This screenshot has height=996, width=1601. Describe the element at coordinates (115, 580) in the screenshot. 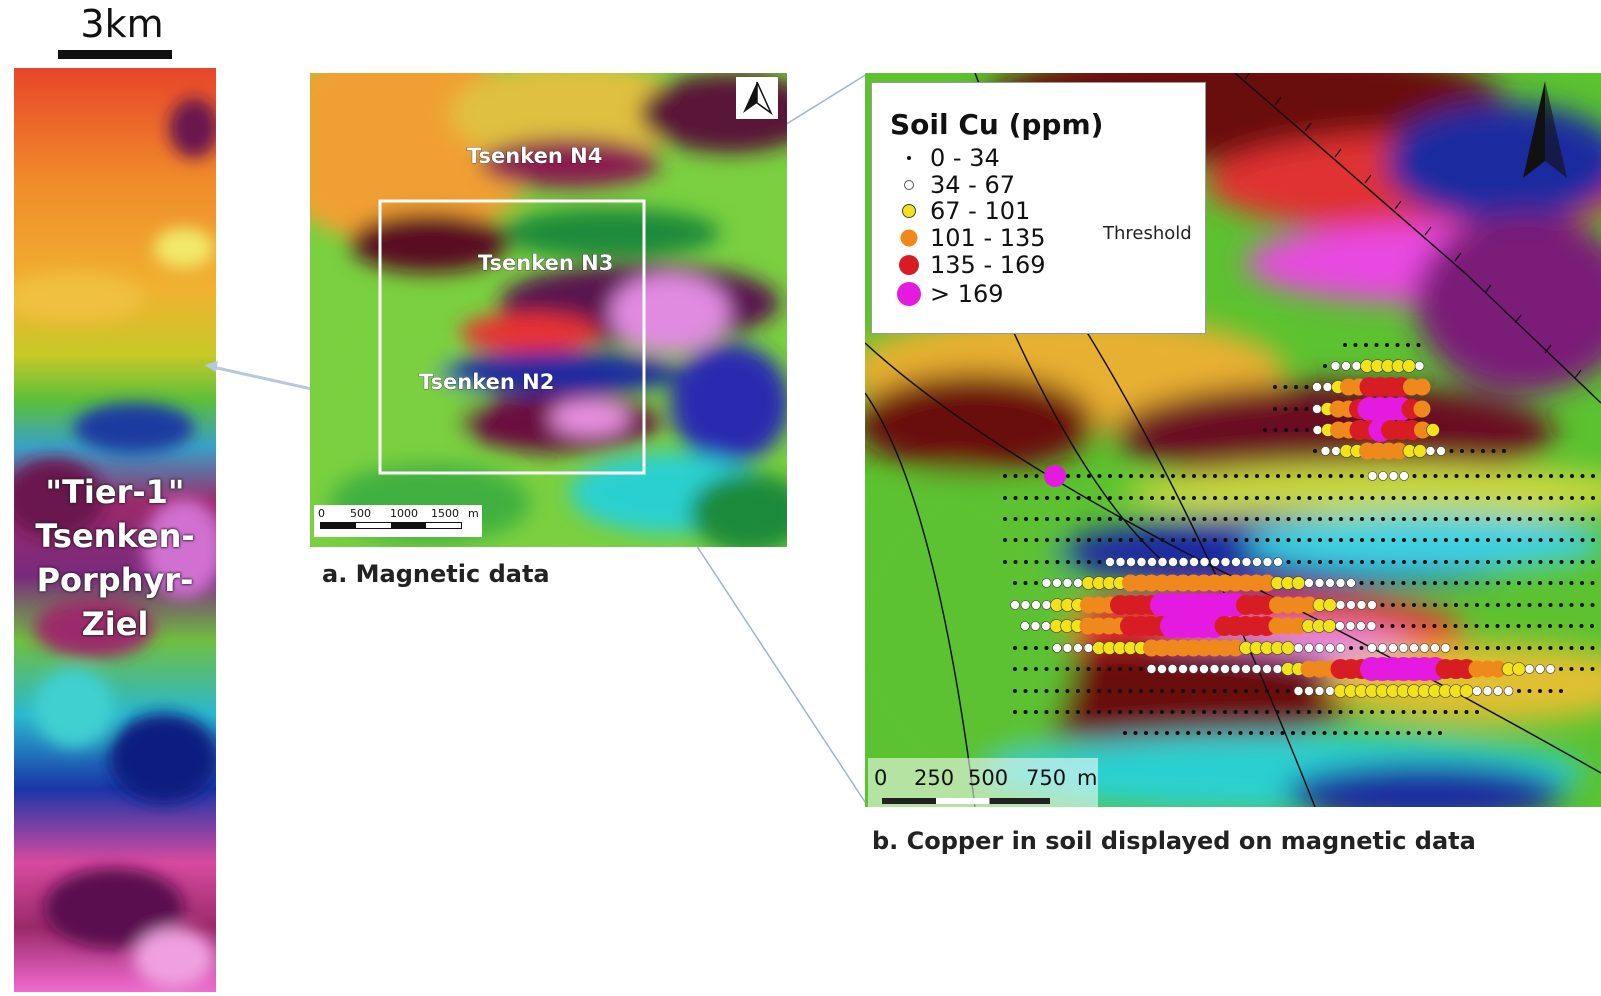

I see `target-label-line: Porphyr-` at that location.